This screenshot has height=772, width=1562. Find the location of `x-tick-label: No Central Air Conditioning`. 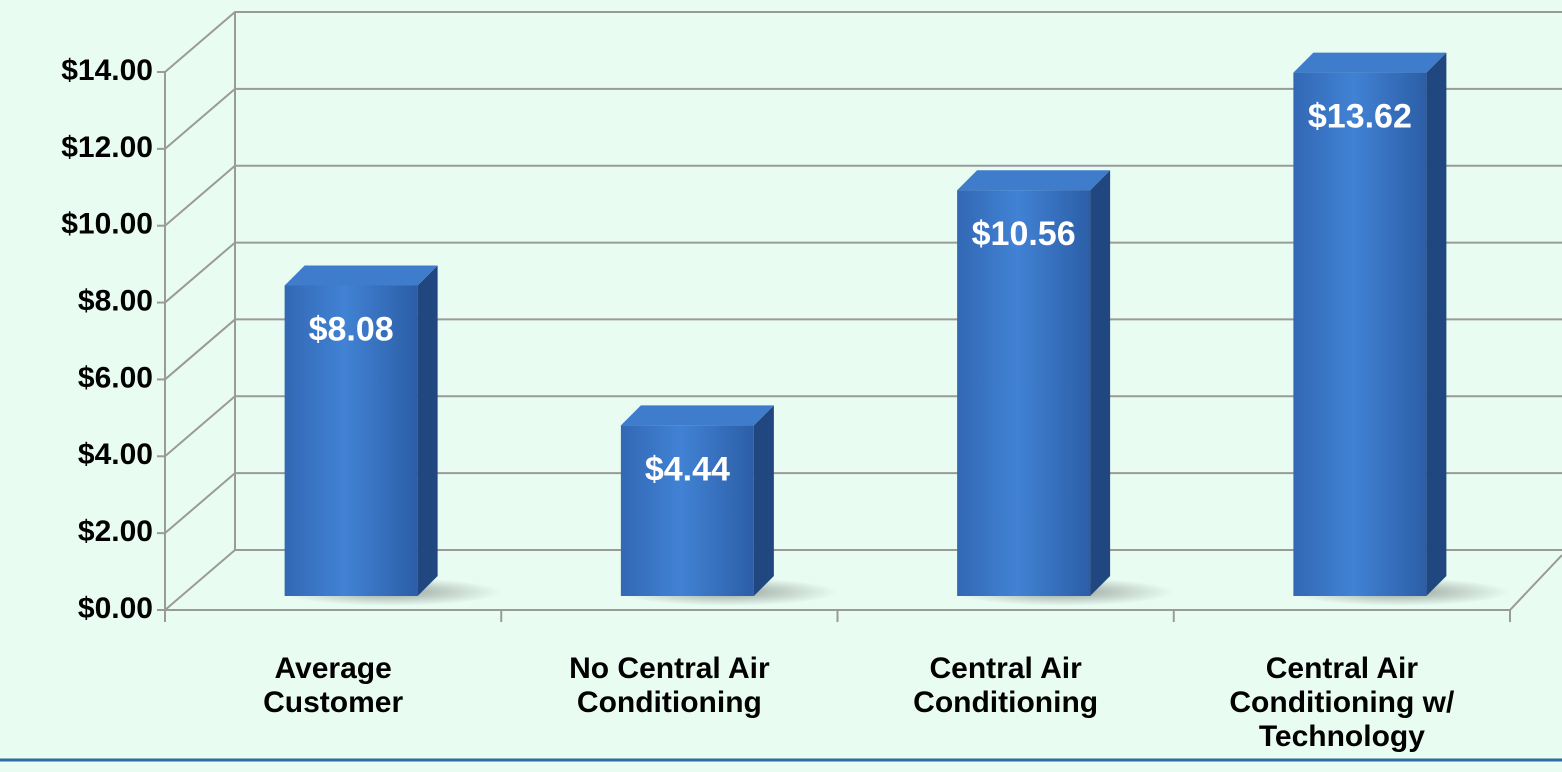

x-tick-label: No Central Air Conditioning is located at coordinates (669, 685).